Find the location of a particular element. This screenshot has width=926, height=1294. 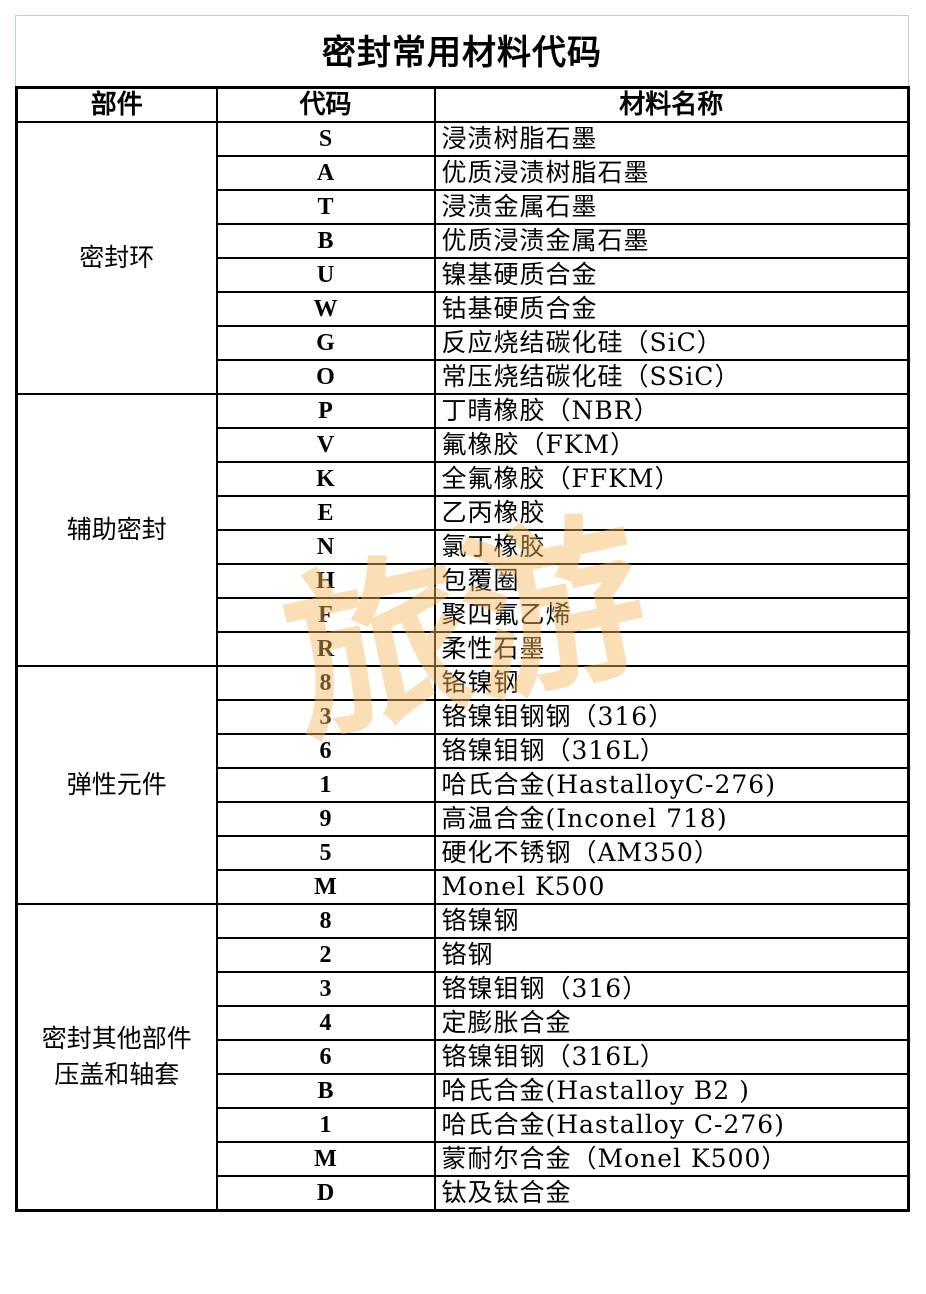

part-cell: 辅助密封 is located at coordinates (116, 530).